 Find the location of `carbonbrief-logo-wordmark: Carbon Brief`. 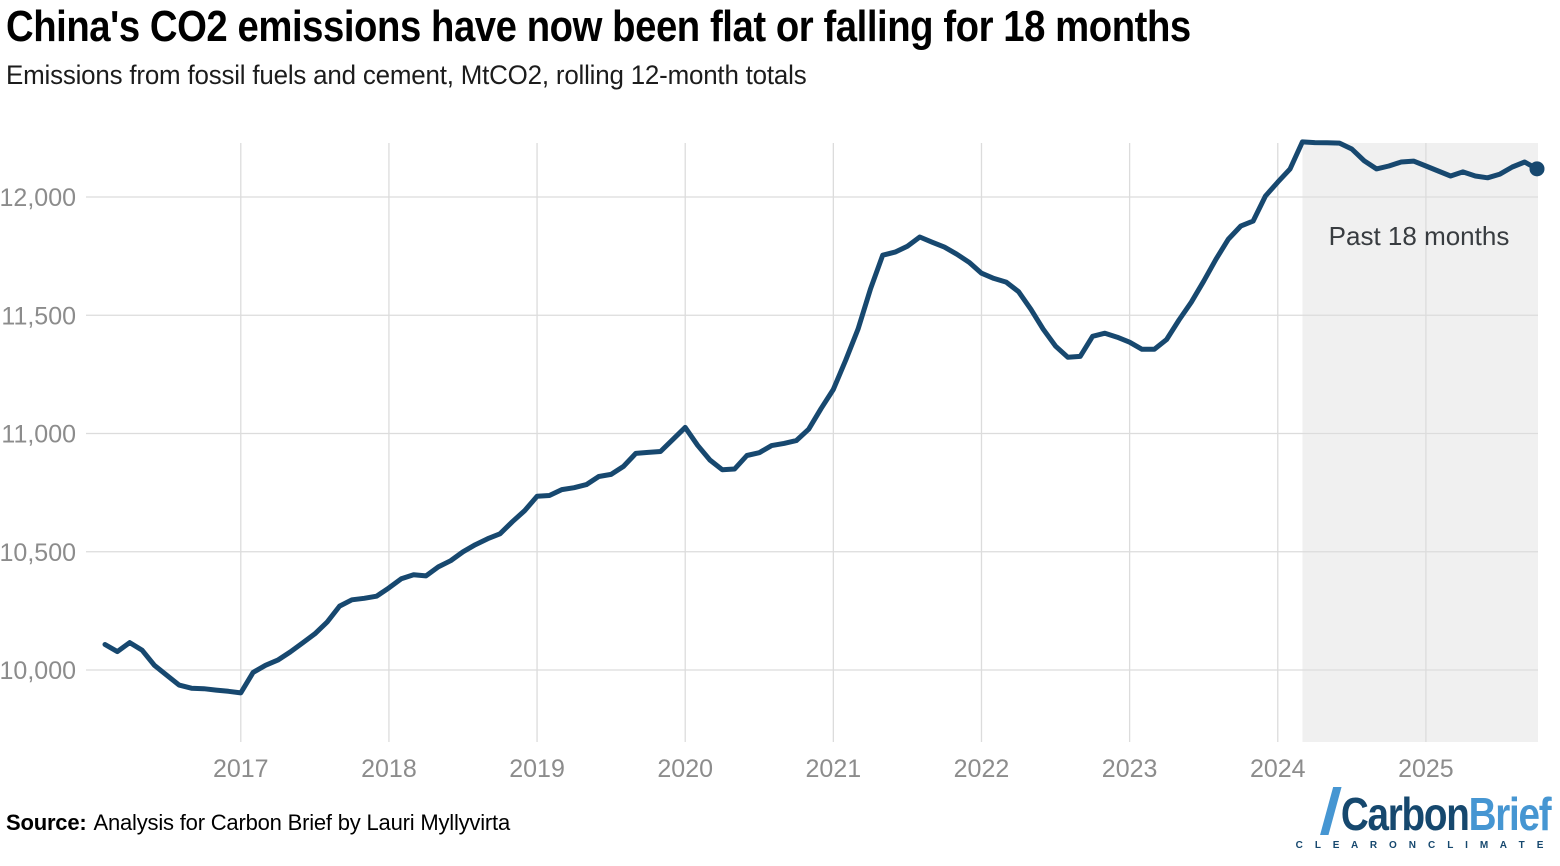

carbonbrief-logo-wordmark: Carbon Brief is located at coordinates (1435, 813).